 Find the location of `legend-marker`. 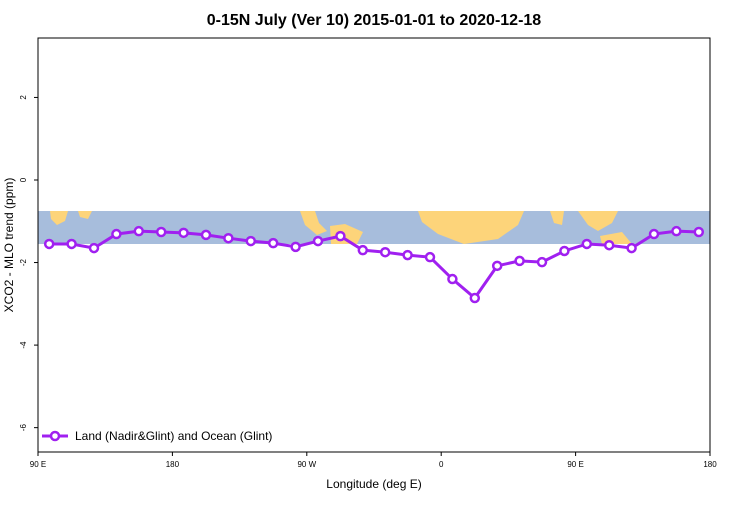

legend-marker is located at coordinates (55, 436).